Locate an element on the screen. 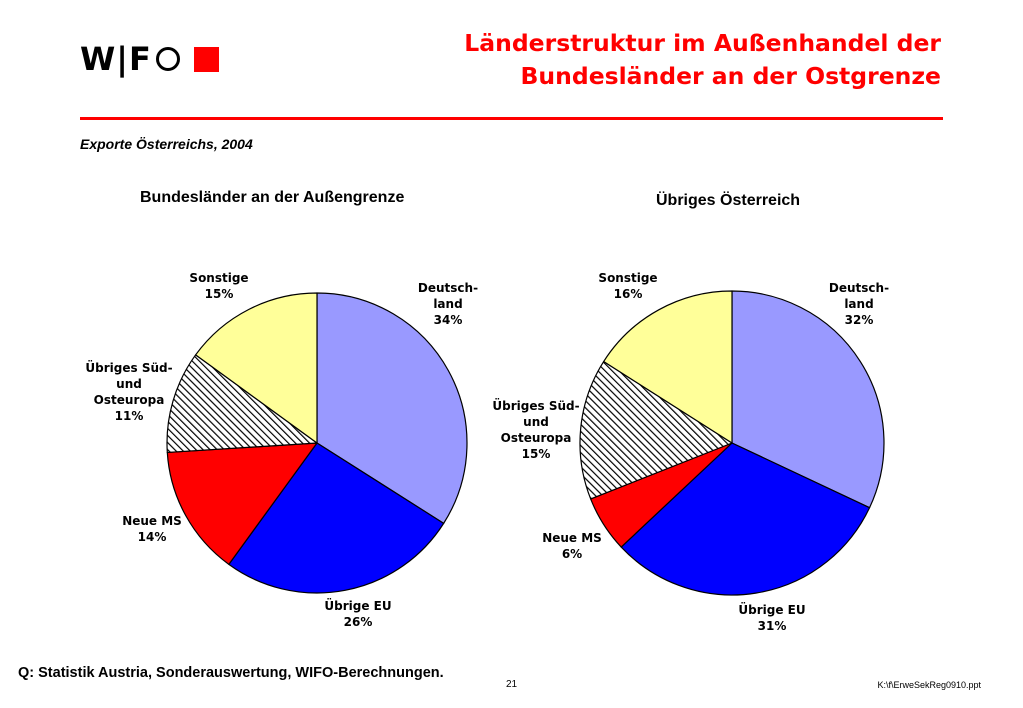  chart-title-right: Übriges Österreich is located at coordinates (728, 200).